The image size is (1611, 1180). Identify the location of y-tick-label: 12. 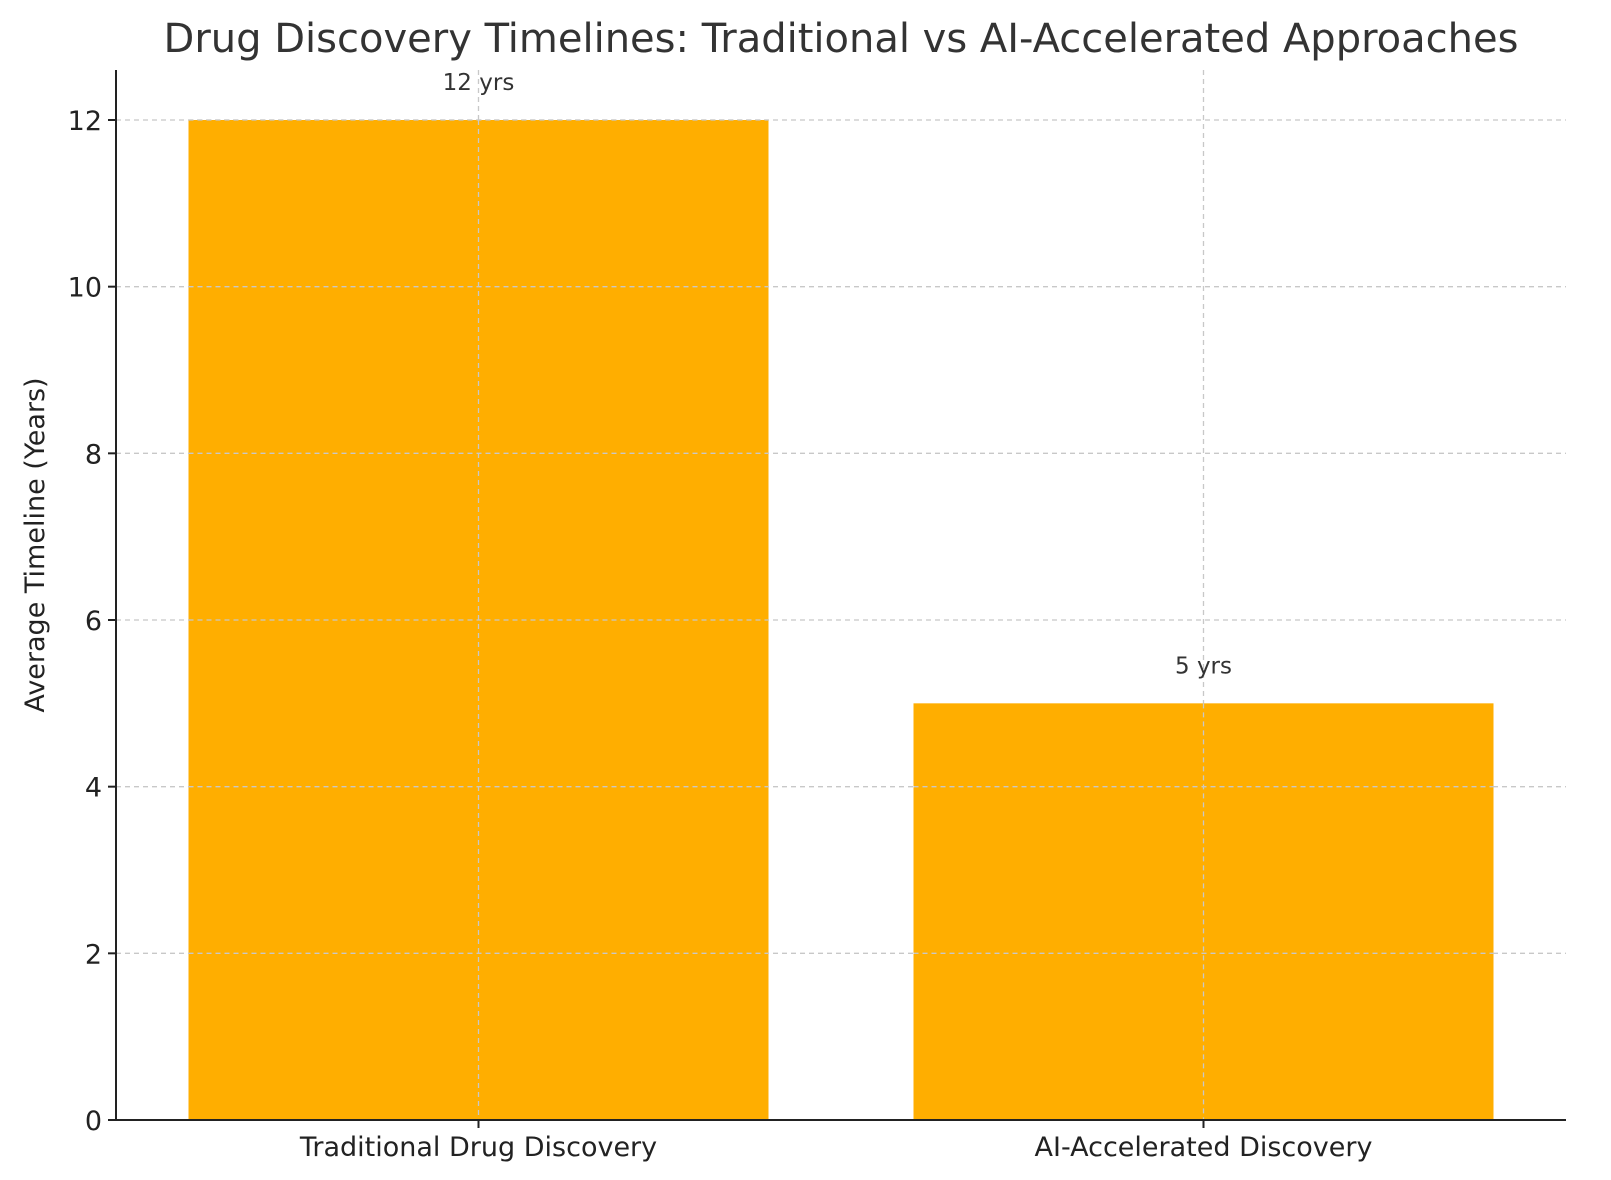
(85, 121).